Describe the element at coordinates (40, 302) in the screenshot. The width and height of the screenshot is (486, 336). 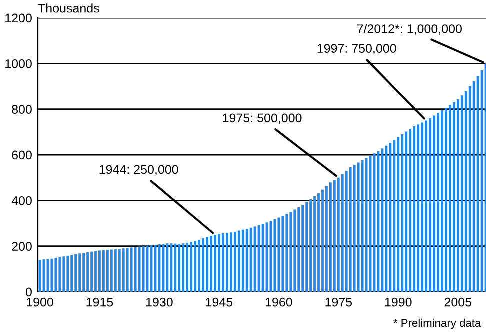
I see `x-tick-label: 1900` at that location.